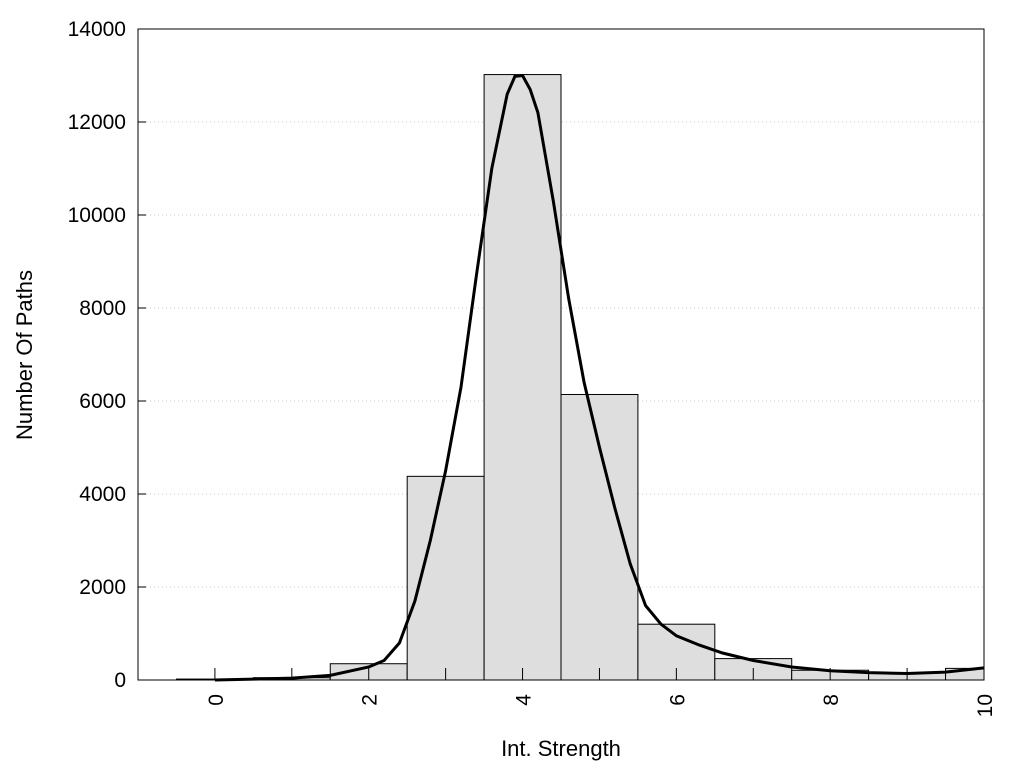 This screenshot has height=768, width=1024. Describe the element at coordinates (601, 706) in the screenshot. I see `x-tick-labels: 0 2 4 6 8 10` at that location.